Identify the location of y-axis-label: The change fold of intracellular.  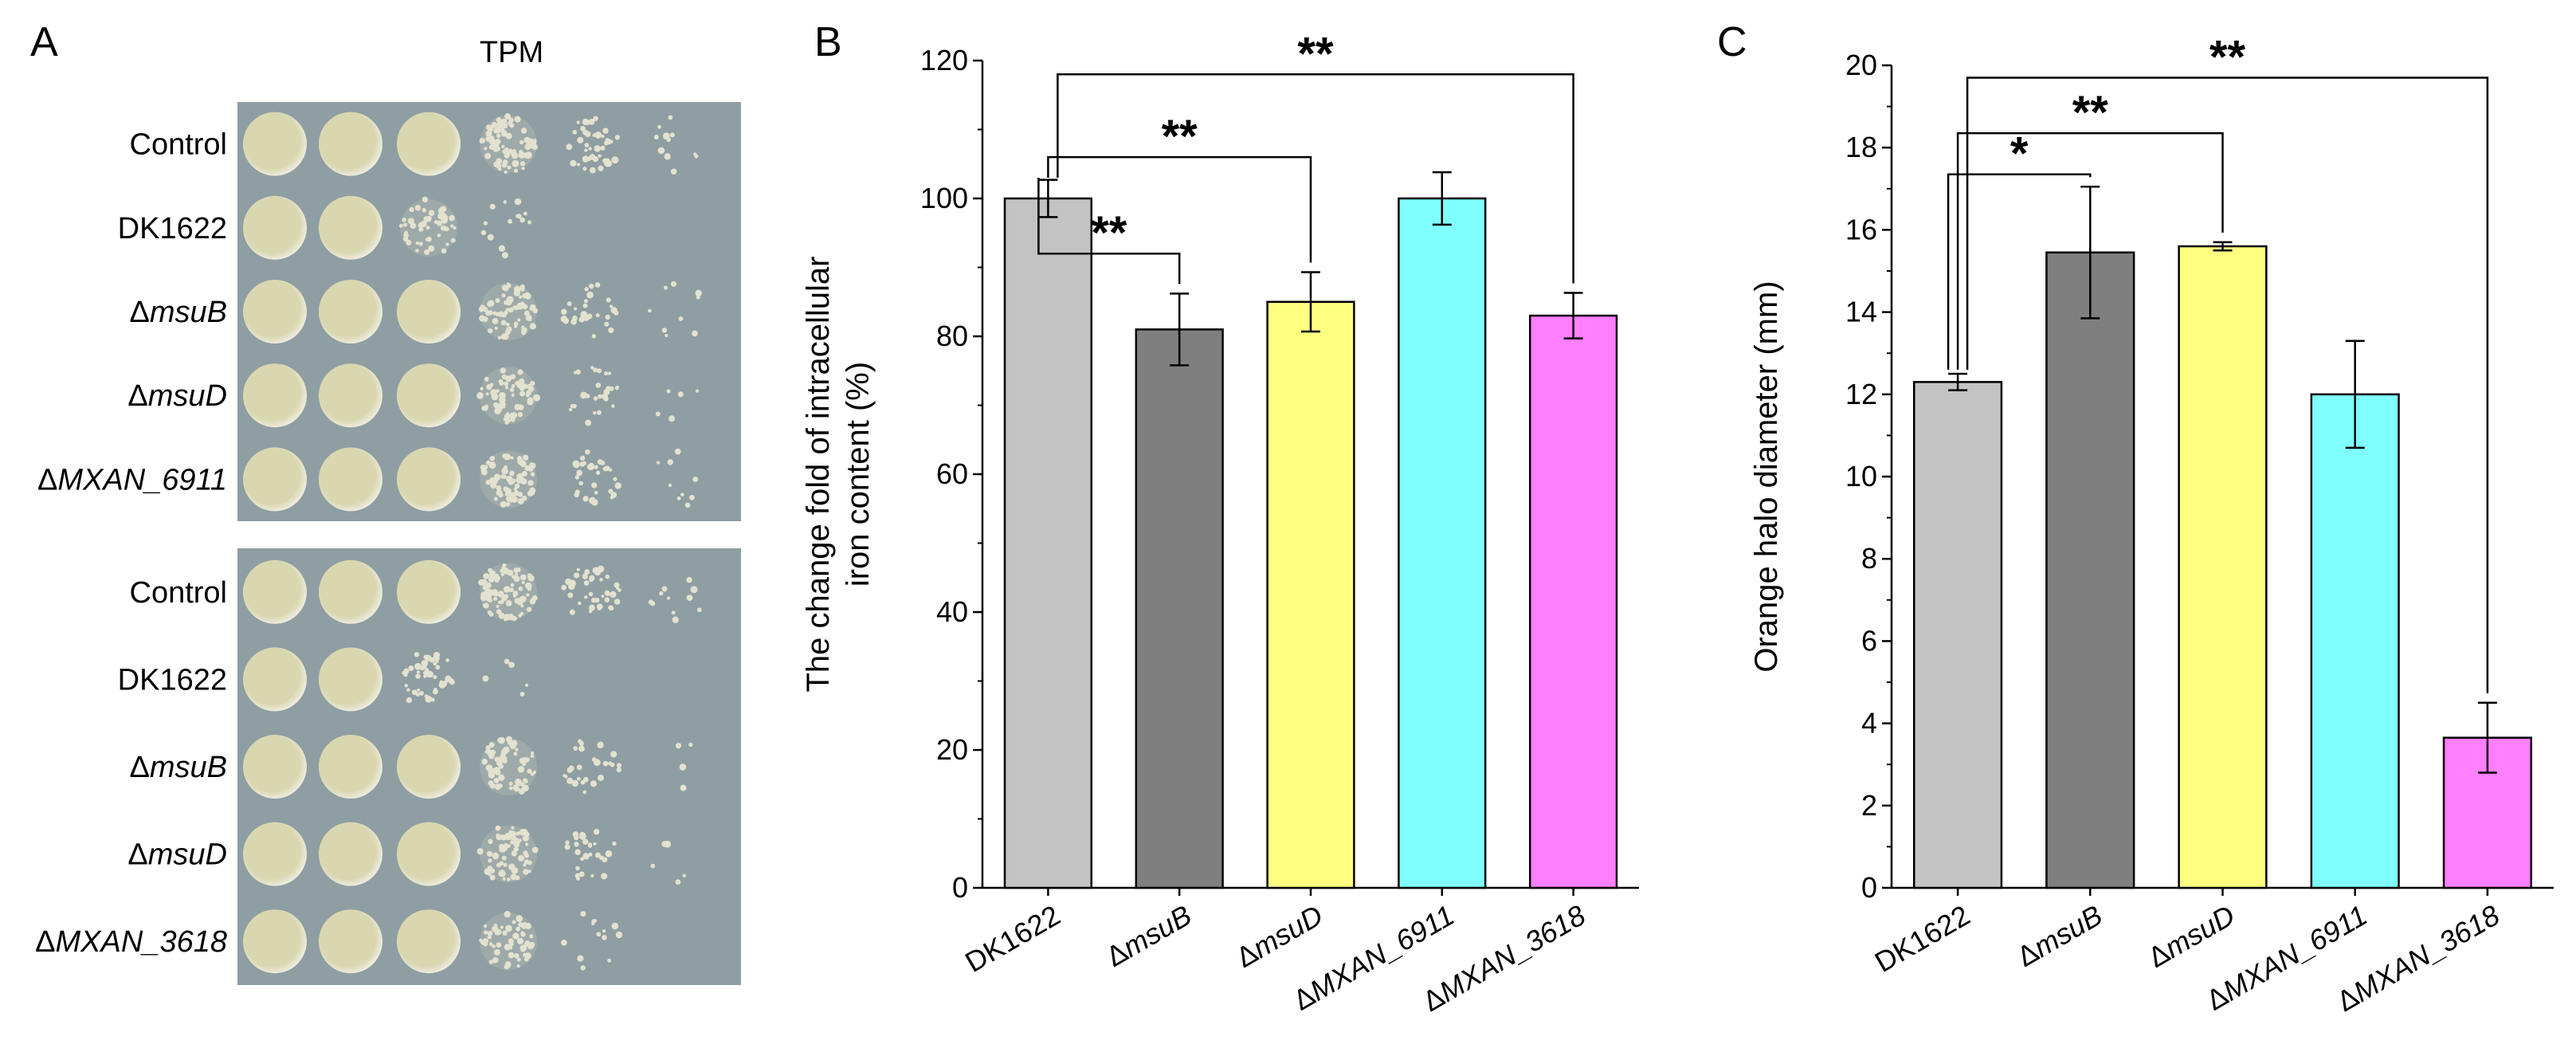
(818, 475).